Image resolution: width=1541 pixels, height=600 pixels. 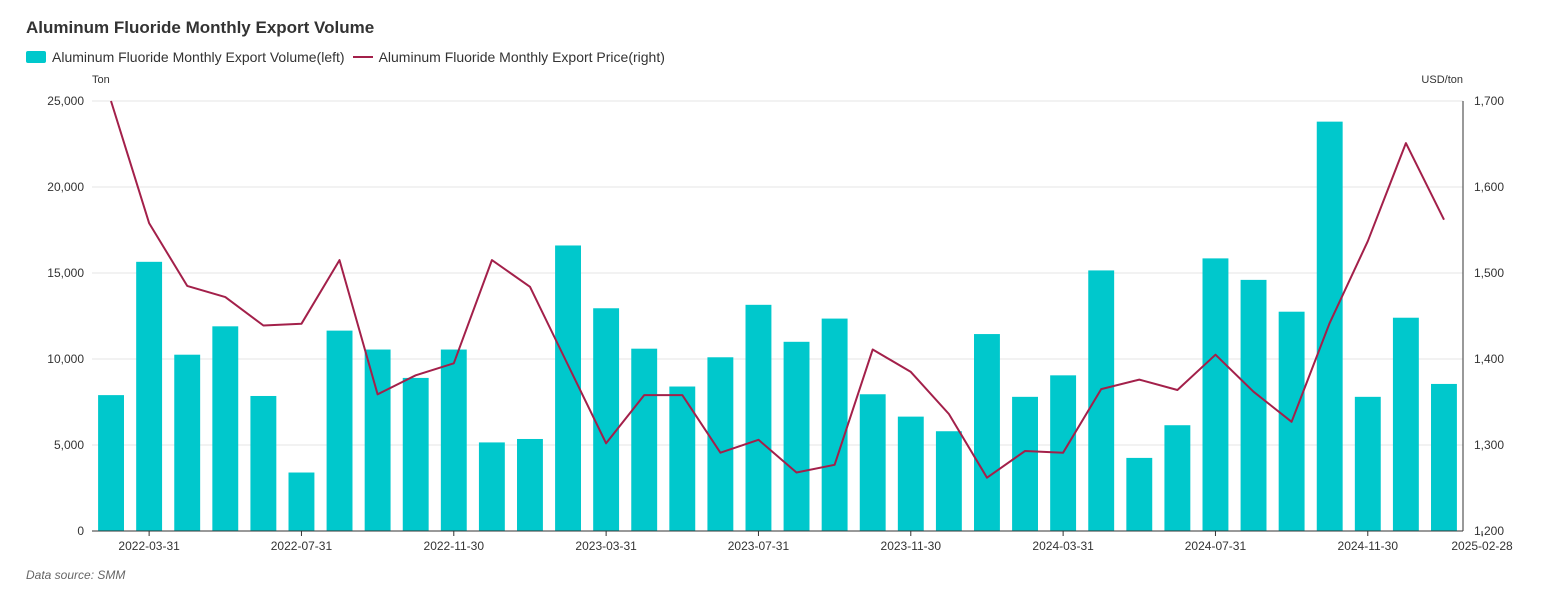 What do you see at coordinates (149, 546) in the screenshot?
I see `x-tick-label: 2022-03-31` at bounding box center [149, 546].